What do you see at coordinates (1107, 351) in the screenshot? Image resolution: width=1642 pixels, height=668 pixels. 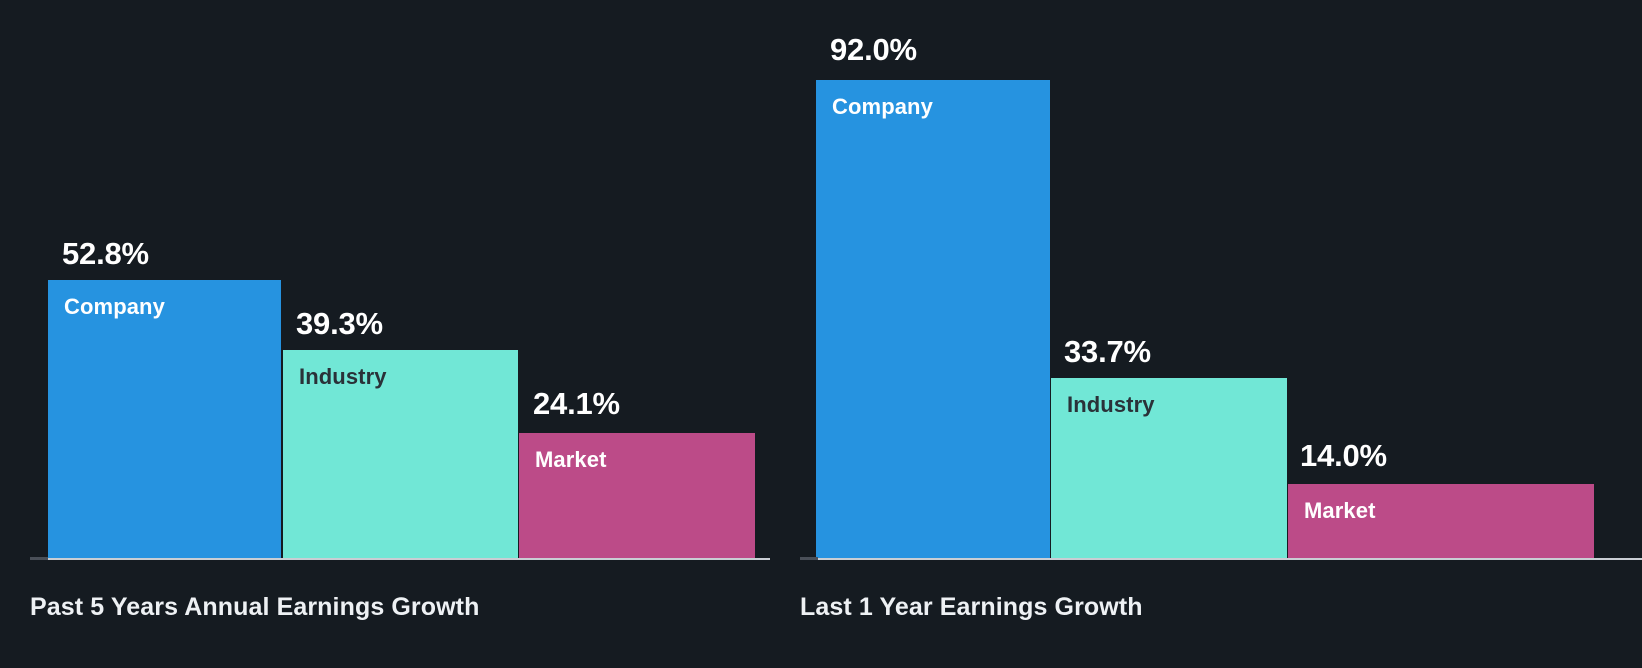 I see `bar-value-industry: 33.7%` at bounding box center [1107, 351].